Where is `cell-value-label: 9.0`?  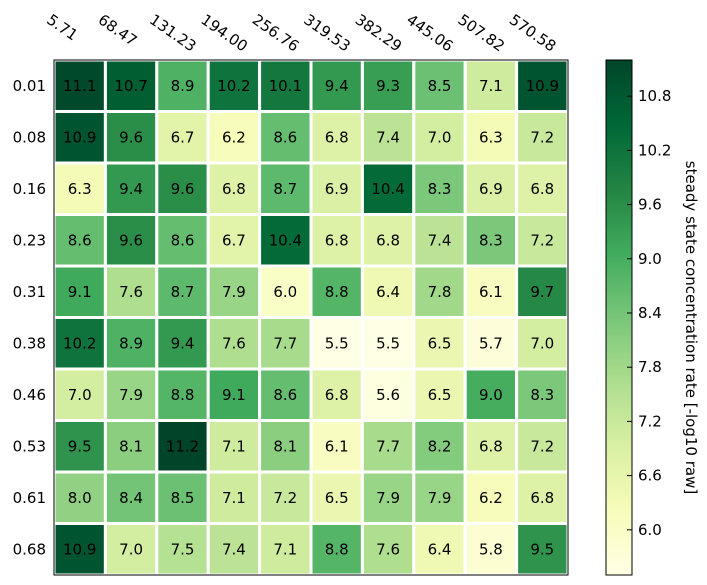
cell-value-label: 9.0 is located at coordinates (491, 395).